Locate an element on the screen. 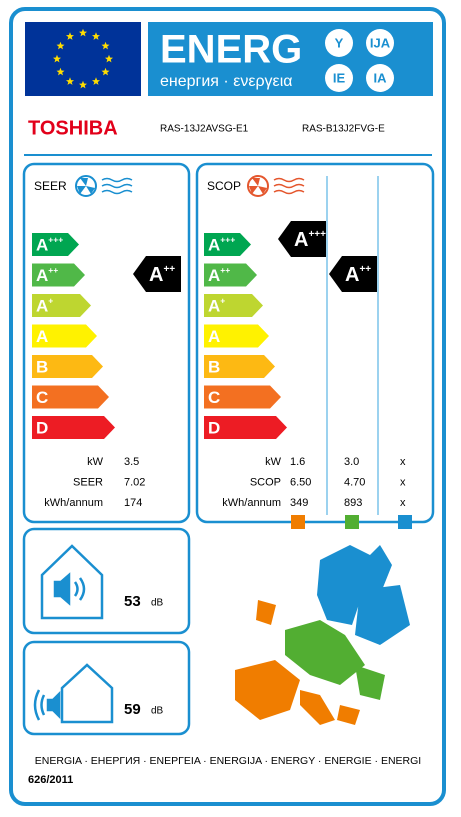 The width and height of the screenshot is (461, 817). indoor-unit-icon is located at coordinates (72, 582).